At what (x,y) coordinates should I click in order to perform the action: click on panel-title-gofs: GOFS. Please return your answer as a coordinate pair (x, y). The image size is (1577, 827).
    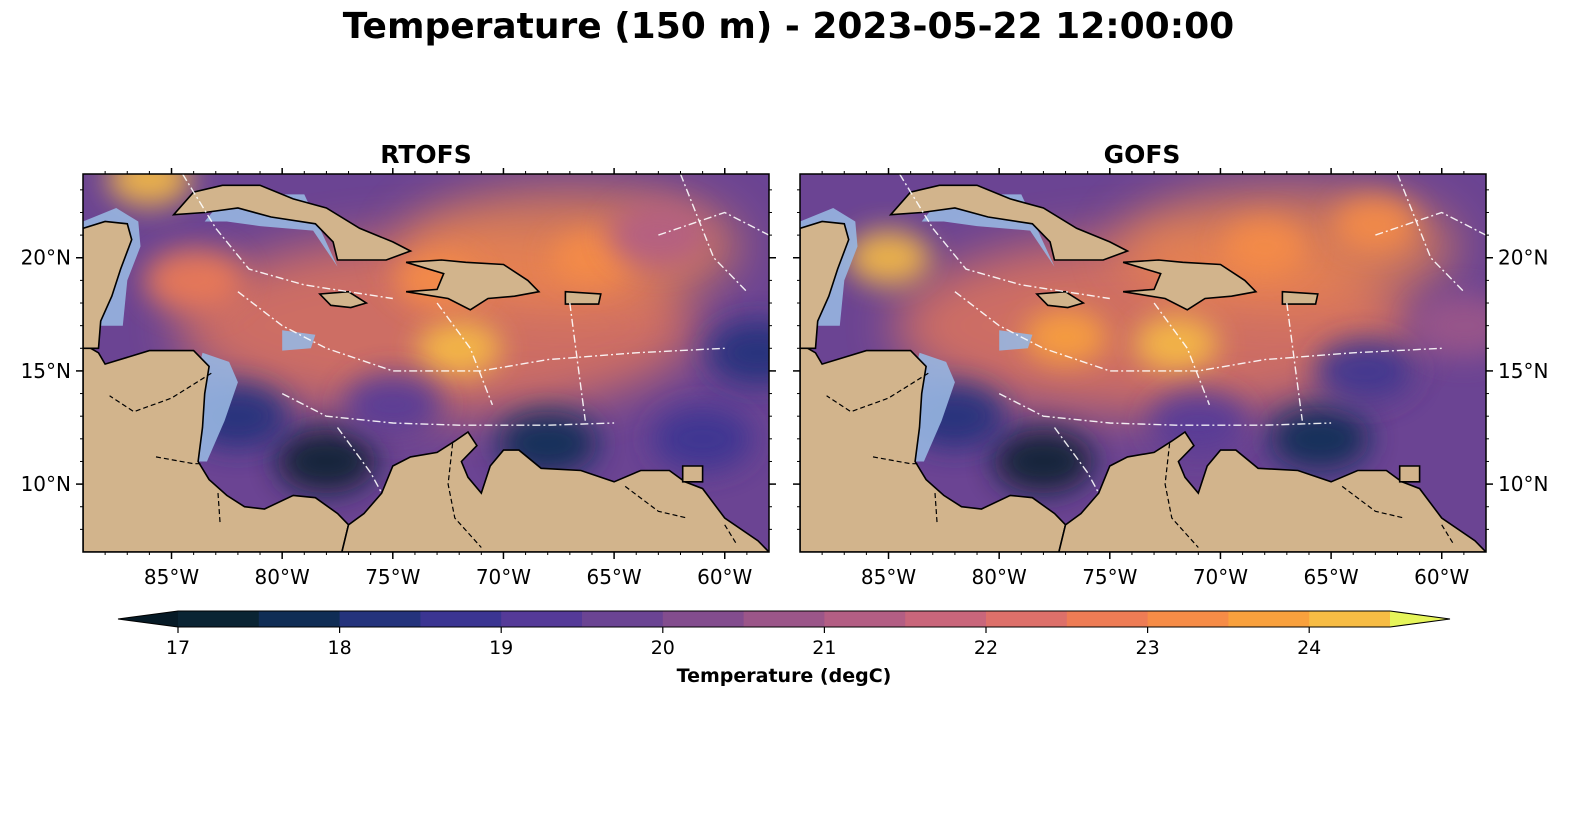
    Looking at the image, I should click on (1142, 154).